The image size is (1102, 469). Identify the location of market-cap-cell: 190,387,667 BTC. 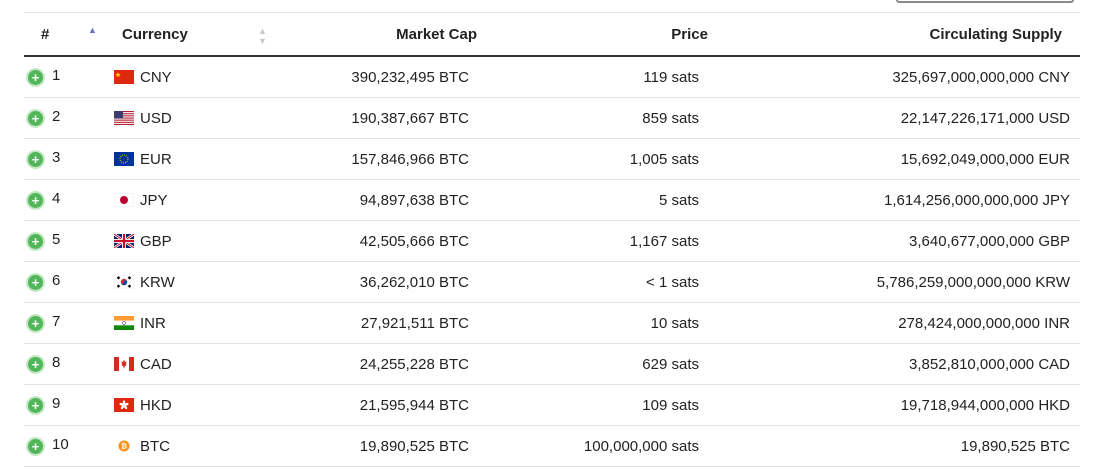
(387, 118).